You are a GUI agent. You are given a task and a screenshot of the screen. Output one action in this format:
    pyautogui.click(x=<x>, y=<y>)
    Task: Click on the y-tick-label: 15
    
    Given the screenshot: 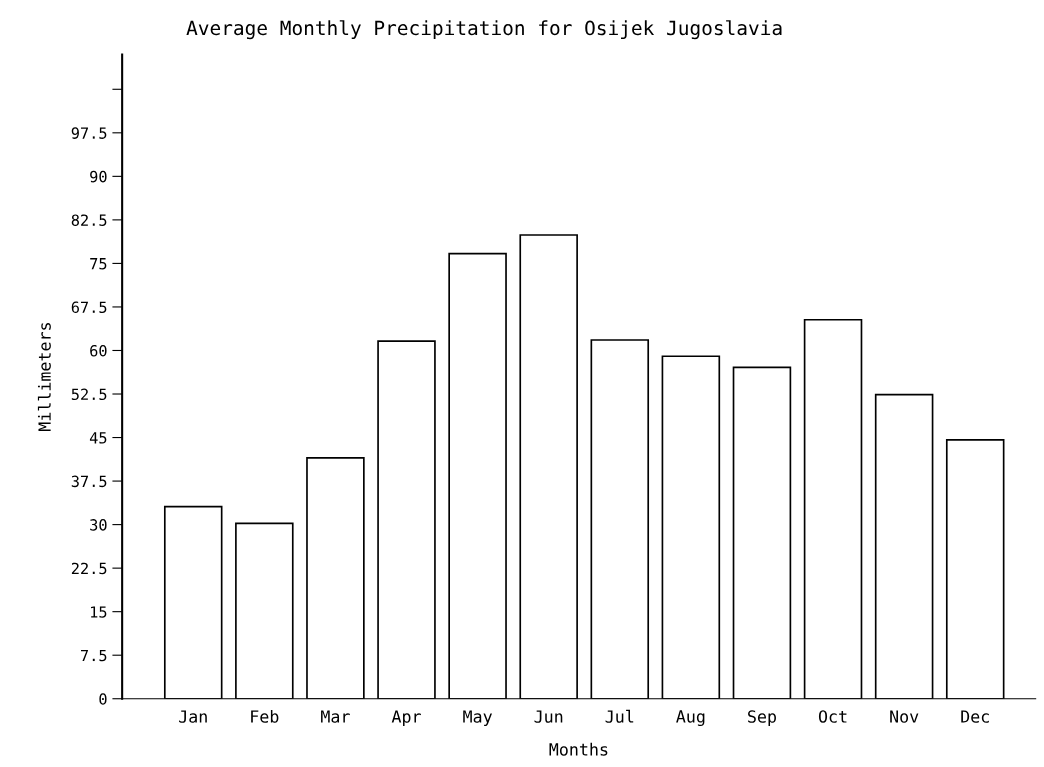 What is the action you would take?
    pyautogui.click(x=99, y=612)
    